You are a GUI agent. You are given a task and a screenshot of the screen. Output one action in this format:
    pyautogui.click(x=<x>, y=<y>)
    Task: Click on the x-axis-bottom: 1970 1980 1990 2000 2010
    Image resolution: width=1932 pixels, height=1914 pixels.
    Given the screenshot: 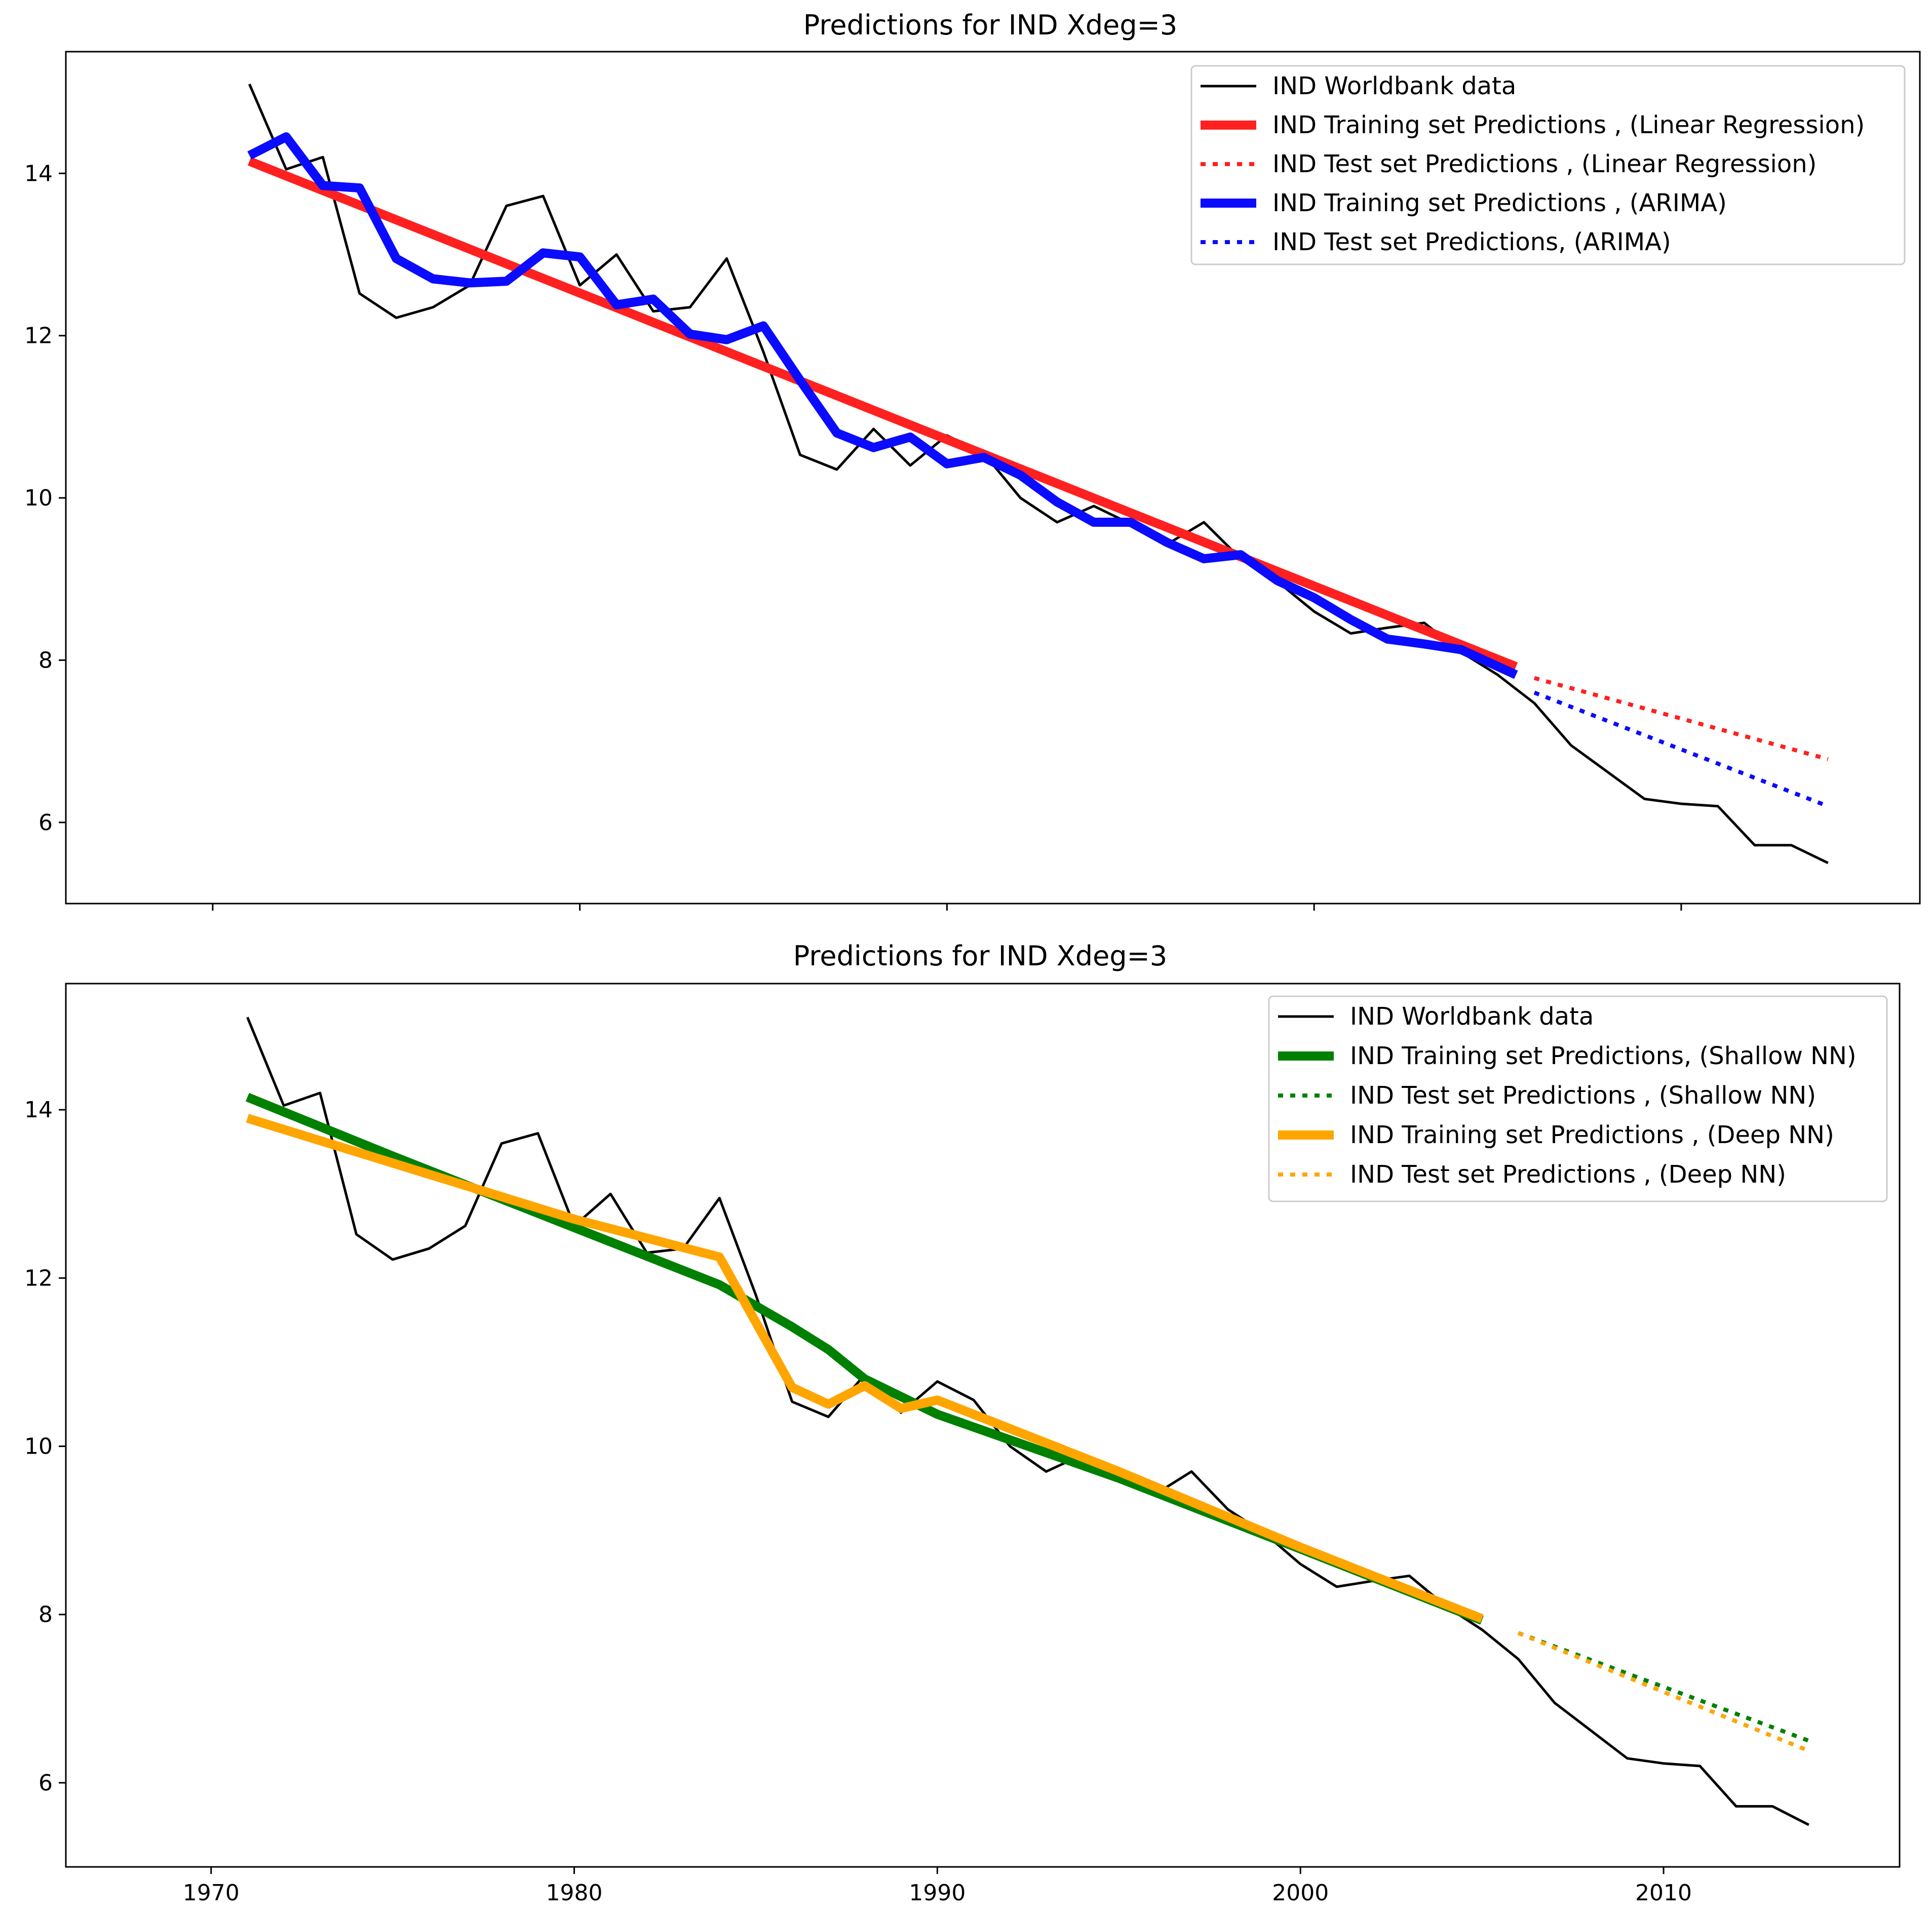 What is the action you would take?
    pyautogui.click(x=938, y=1887)
    